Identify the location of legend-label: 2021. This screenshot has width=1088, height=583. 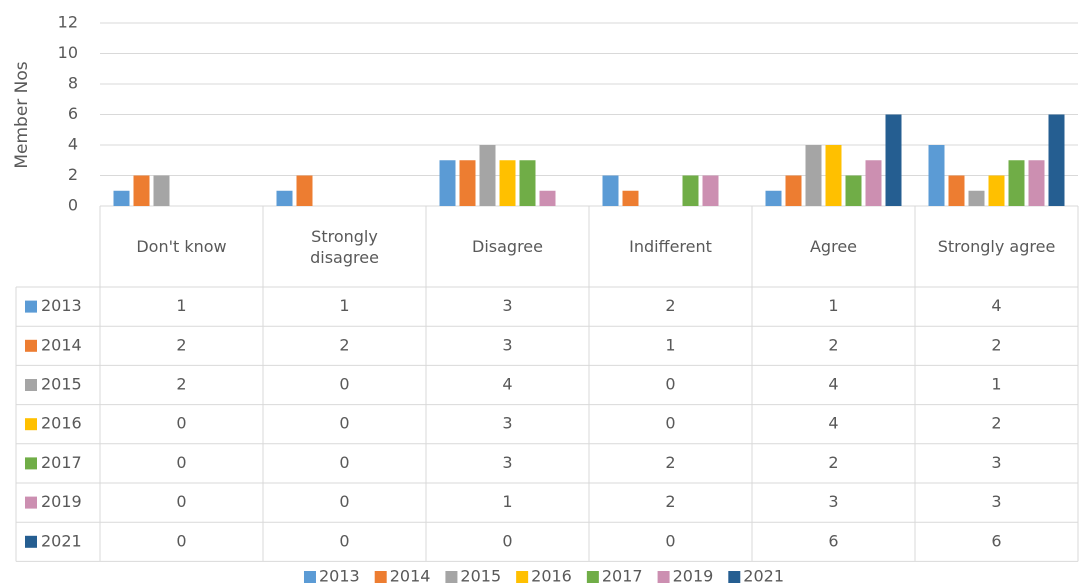
(763, 575).